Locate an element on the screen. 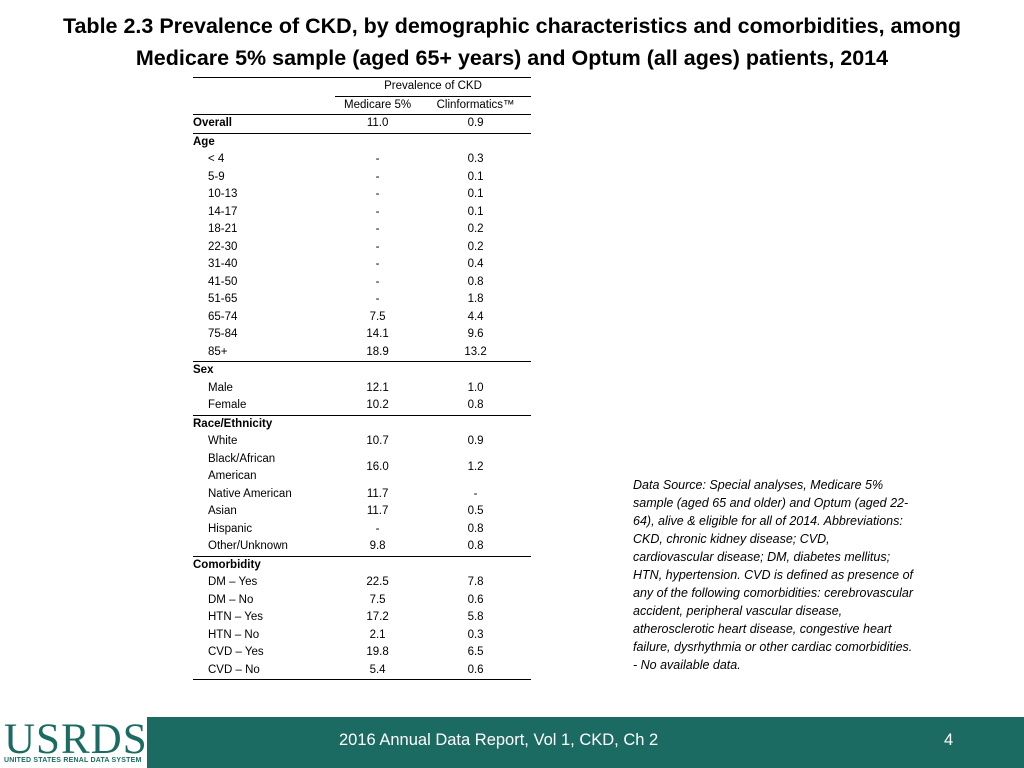 The image size is (1024, 768). table-row: 5-9 - 0.1 is located at coordinates (362, 178).